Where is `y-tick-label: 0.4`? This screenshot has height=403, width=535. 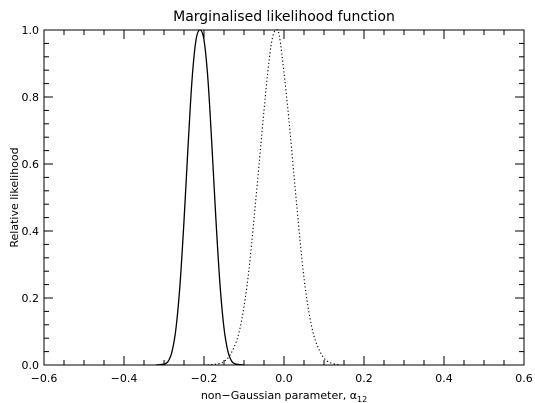 y-tick-label: 0.4 is located at coordinates (31, 231).